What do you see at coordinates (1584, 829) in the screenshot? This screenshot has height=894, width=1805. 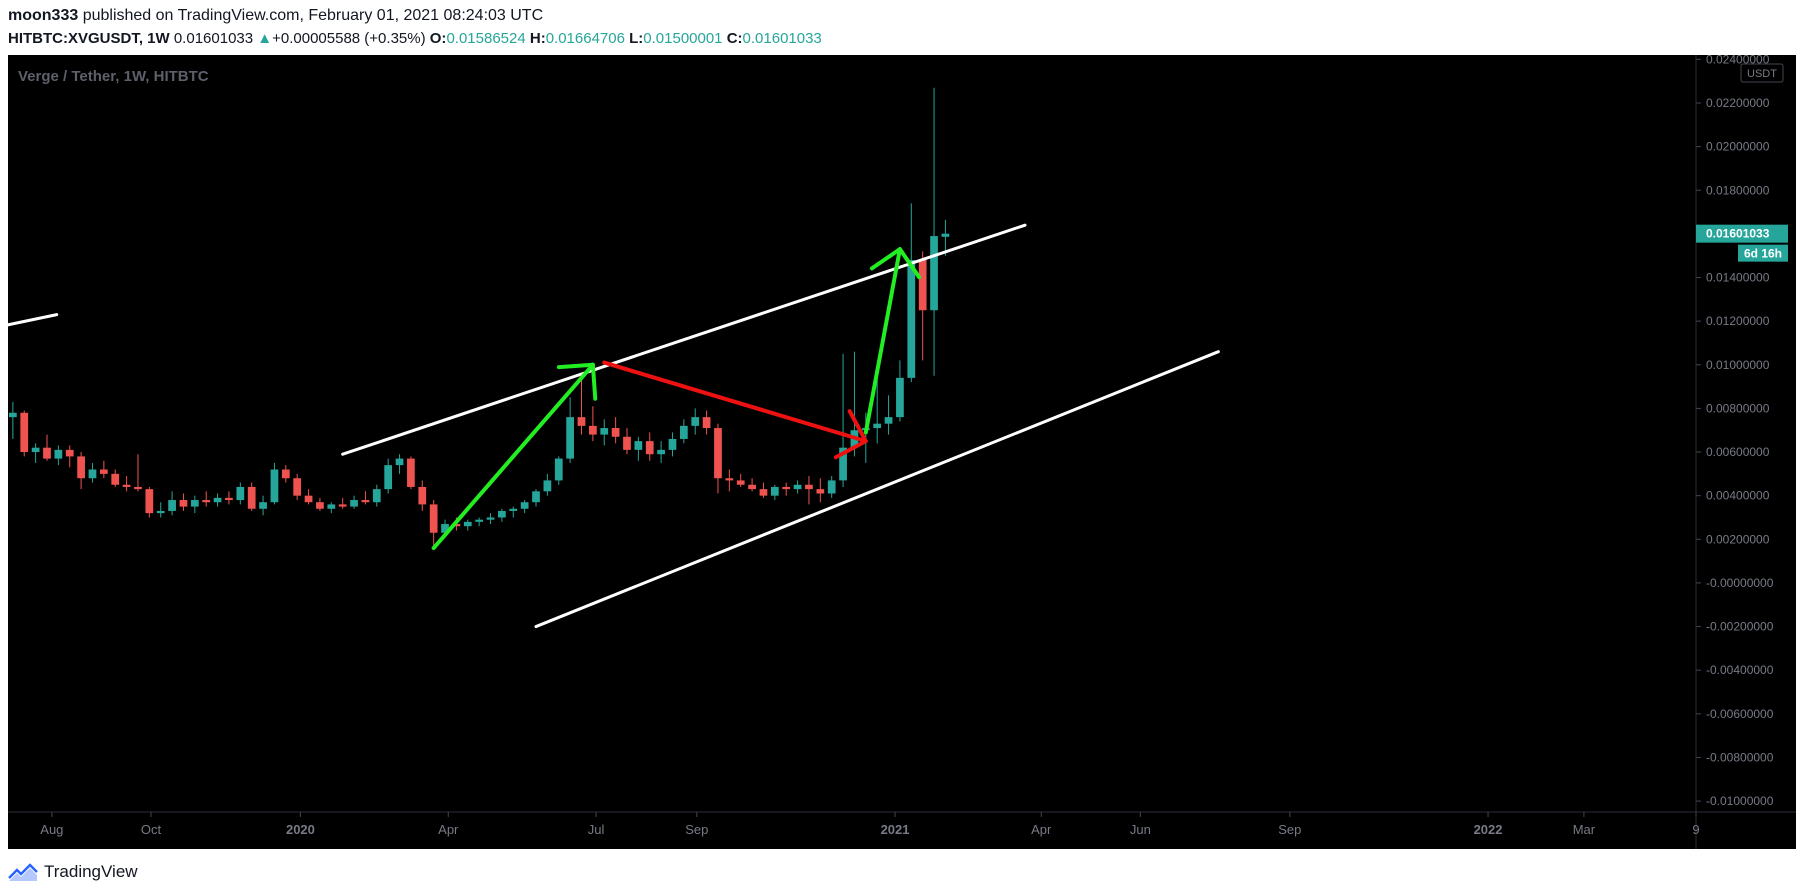 I see `time-tick-label: Mar` at bounding box center [1584, 829].